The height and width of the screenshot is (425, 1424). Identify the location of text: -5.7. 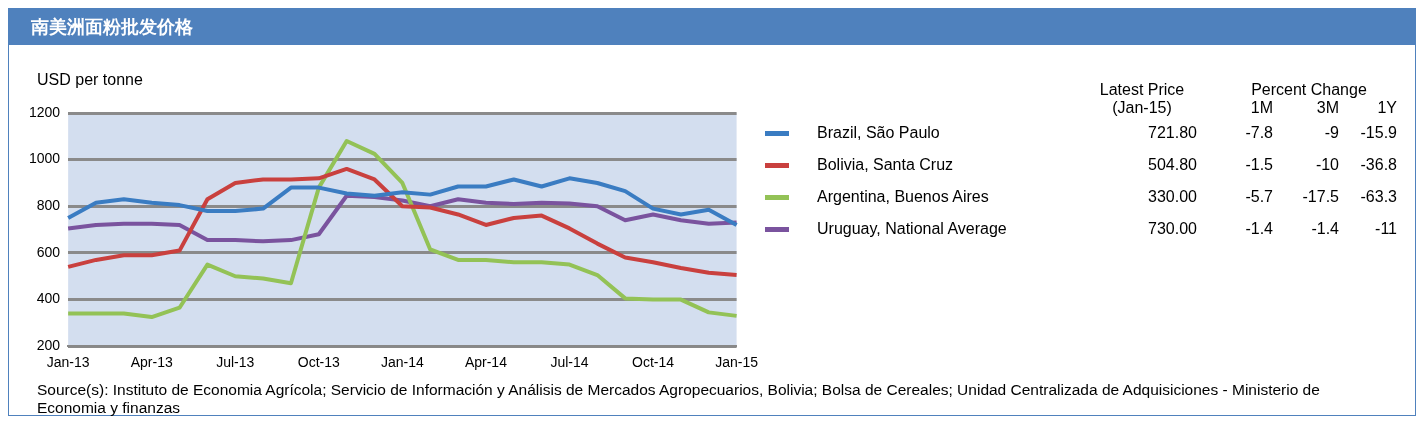
(1258, 197).